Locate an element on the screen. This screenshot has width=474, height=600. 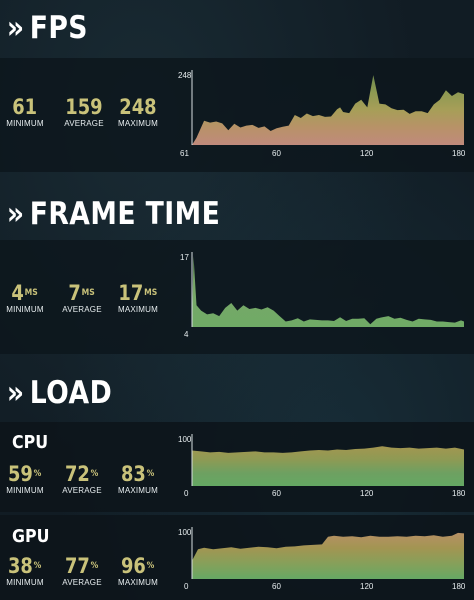
gpu-x-tick-0: 0 is located at coordinates (186, 586).